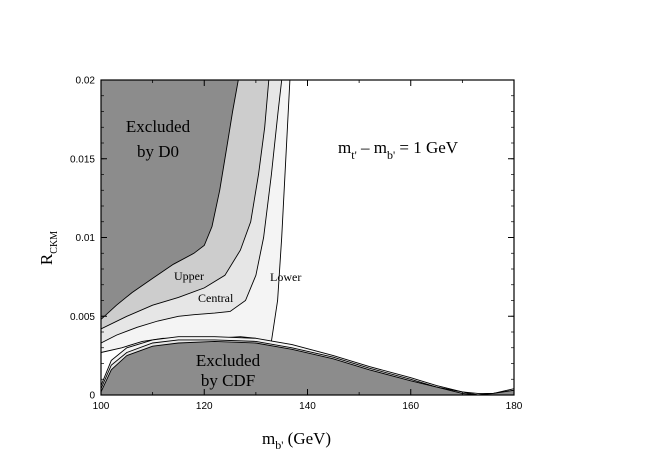  I want to click on label-central: Central, so click(216, 298).